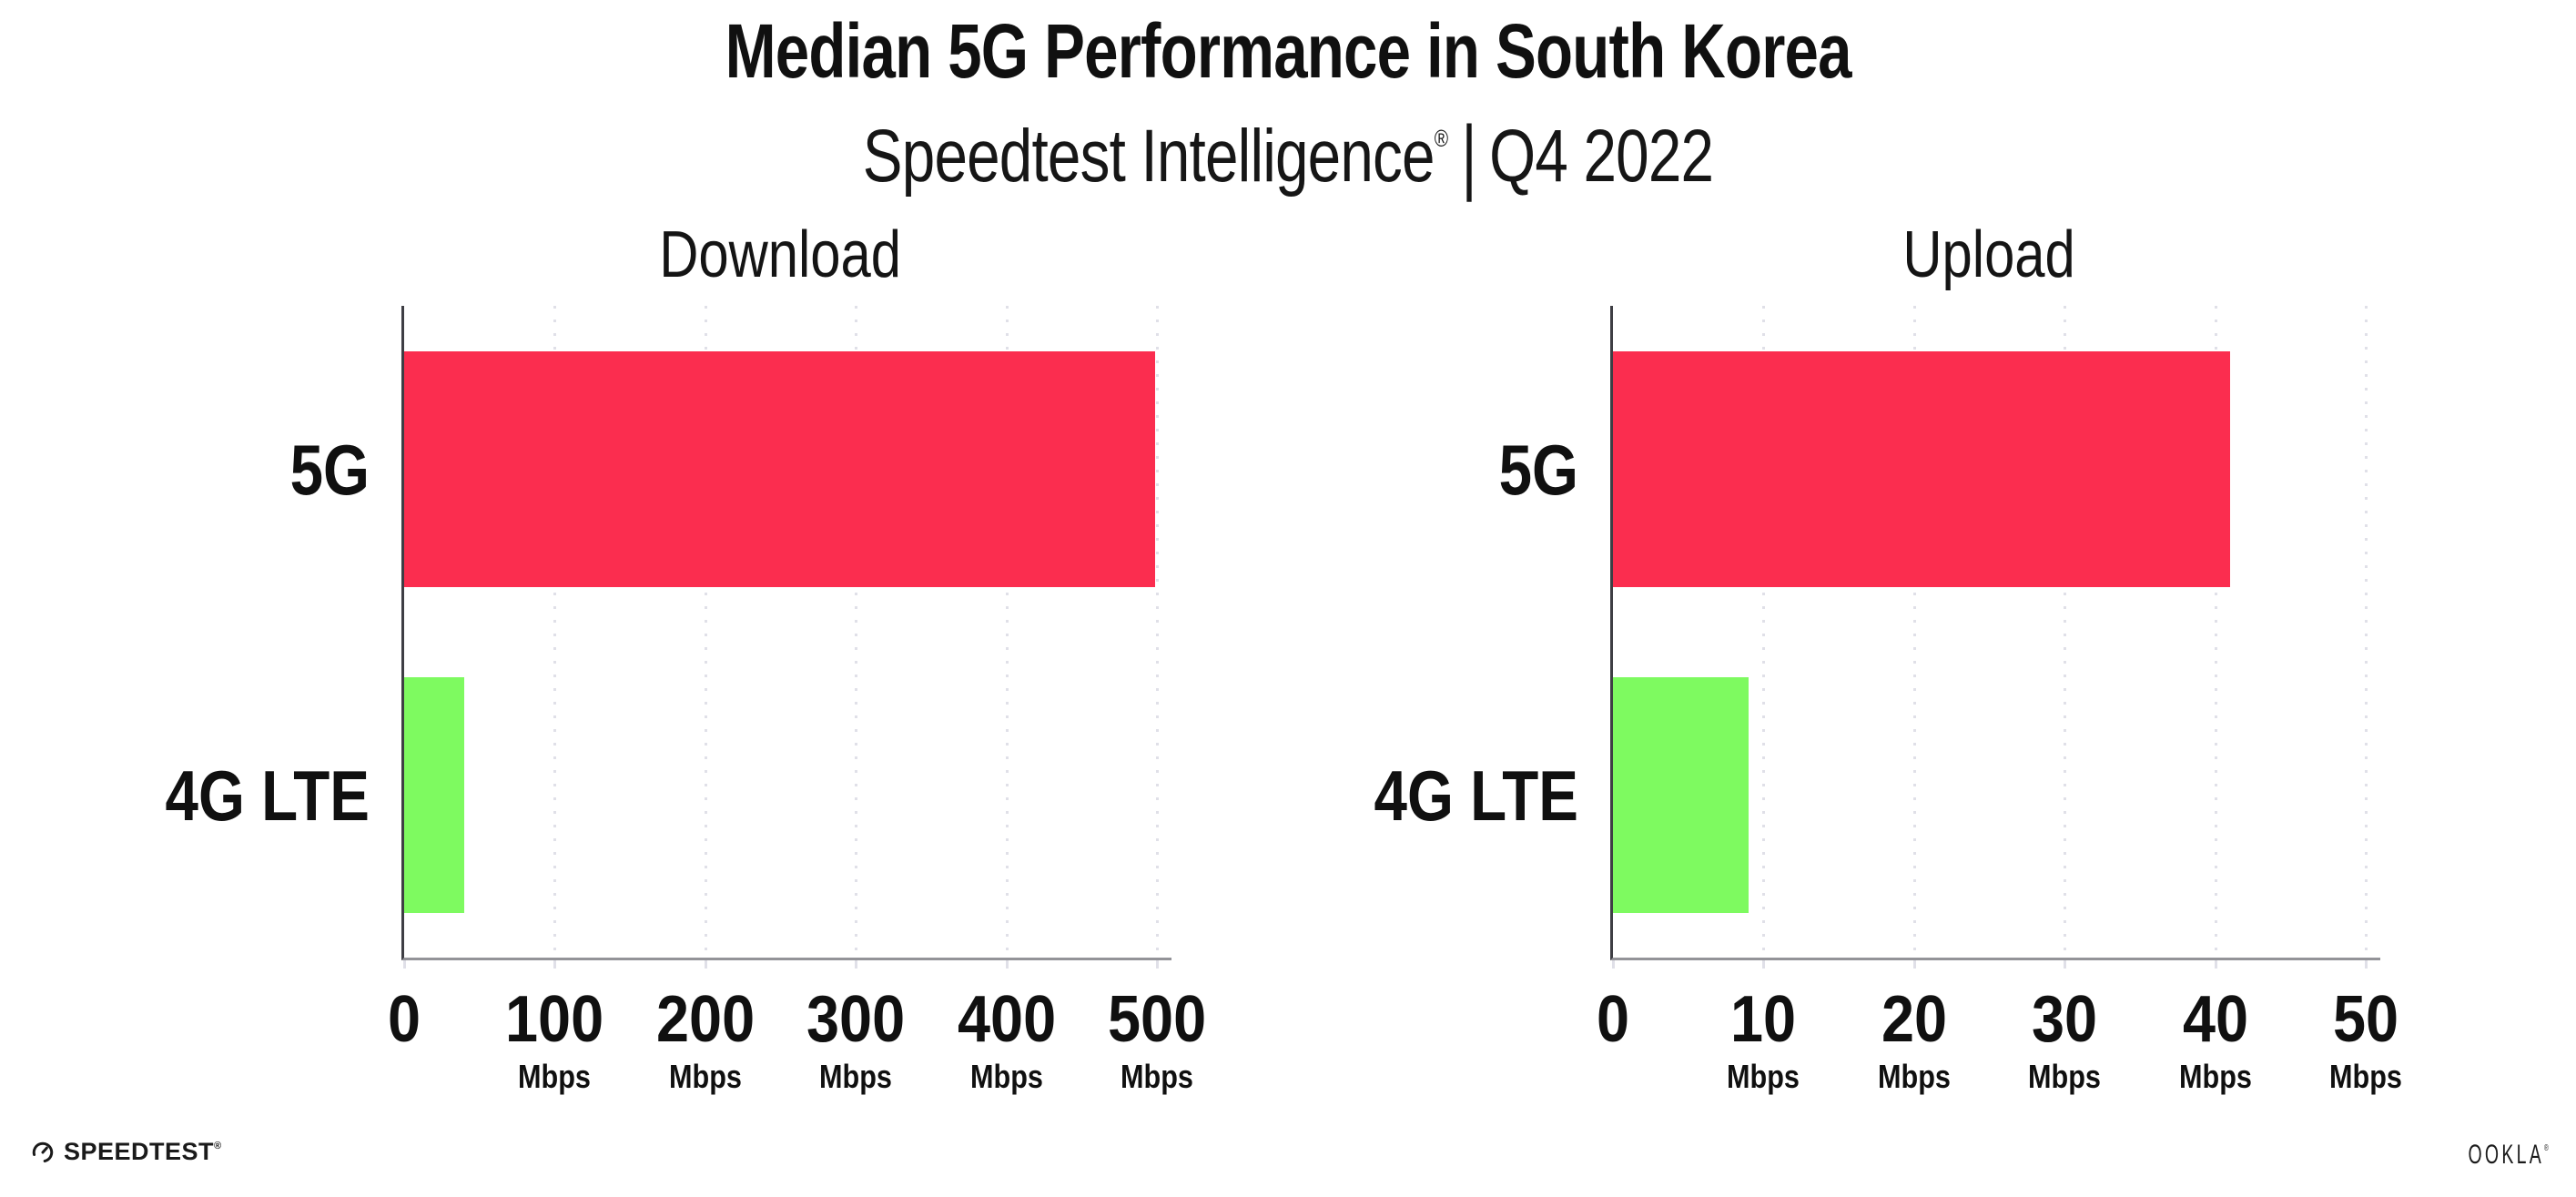  I want to click on download-chart-title: Download, so click(780, 254).